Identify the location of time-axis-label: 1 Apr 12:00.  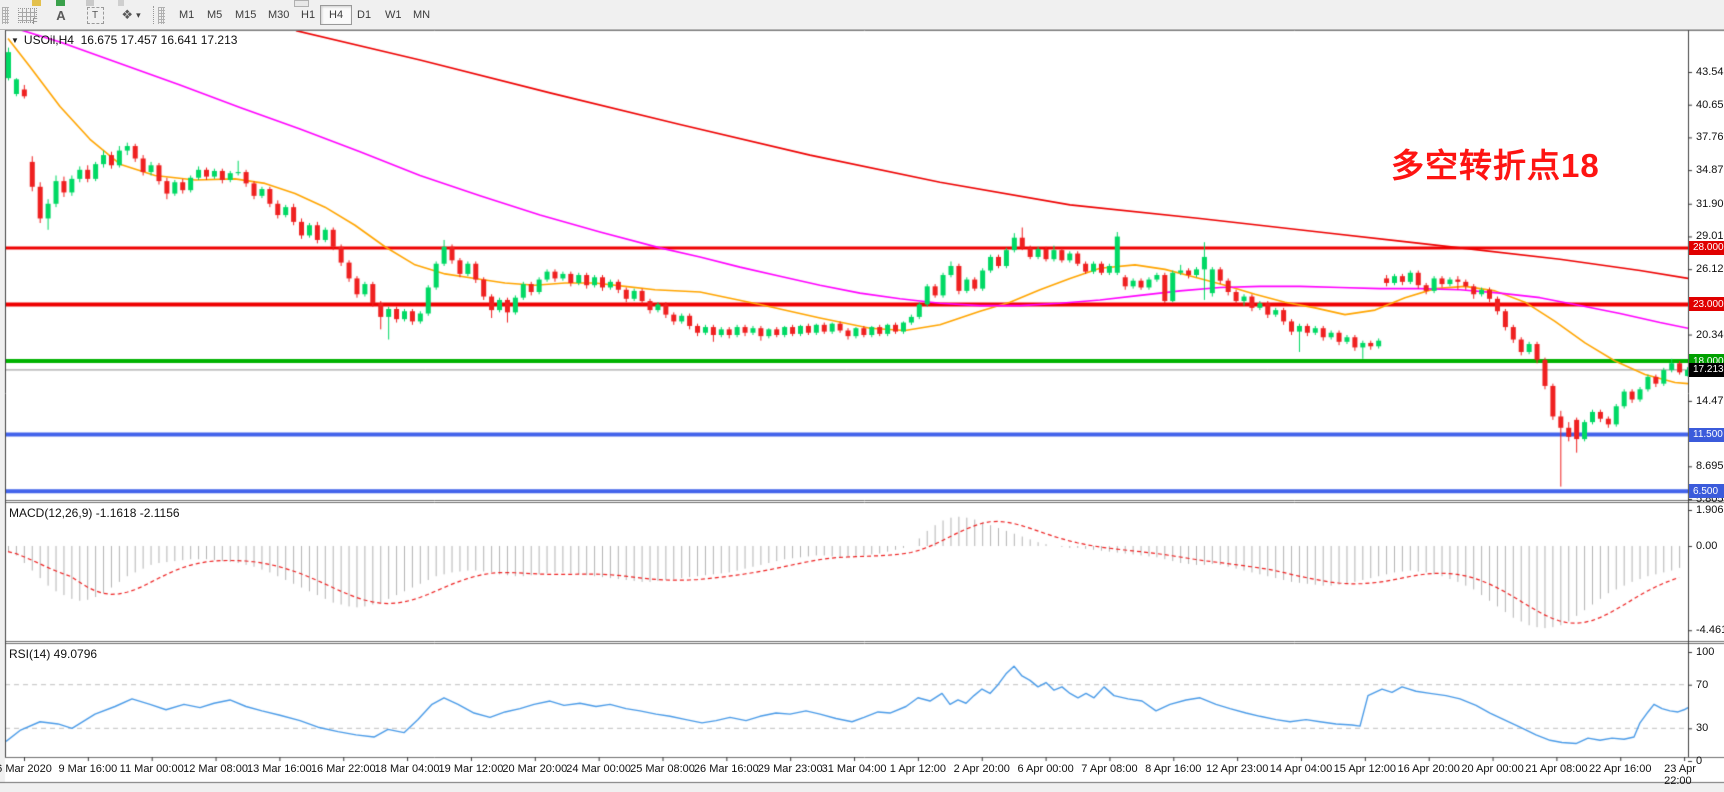
(918, 769).